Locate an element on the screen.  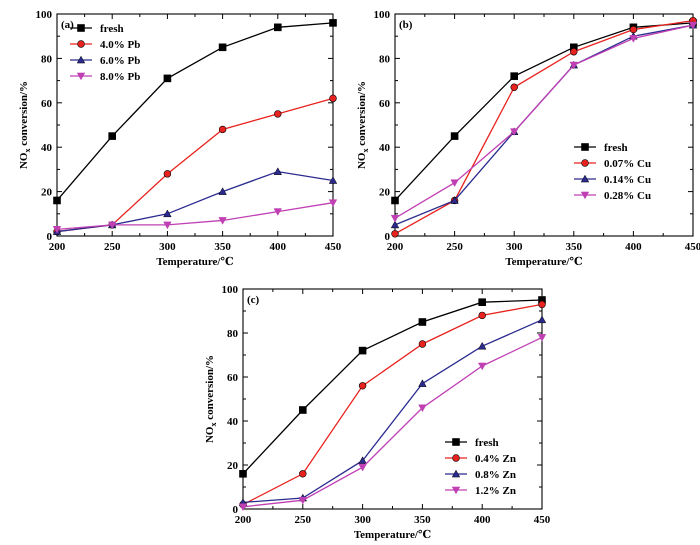
panel-label: (b) is located at coordinates (406, 25).